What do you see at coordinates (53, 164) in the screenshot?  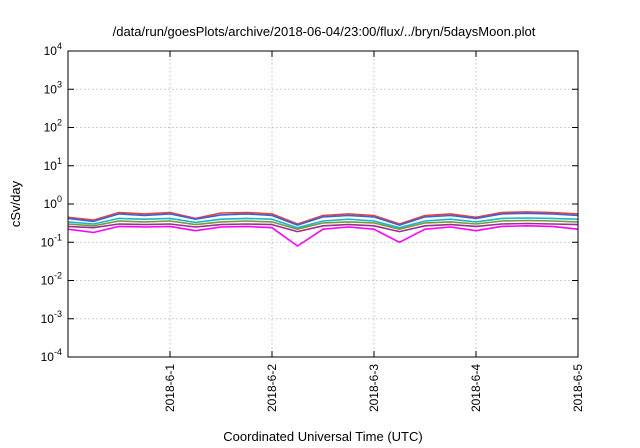 I see `y-tick-label: 10¹` at bounding box center [53, 164].